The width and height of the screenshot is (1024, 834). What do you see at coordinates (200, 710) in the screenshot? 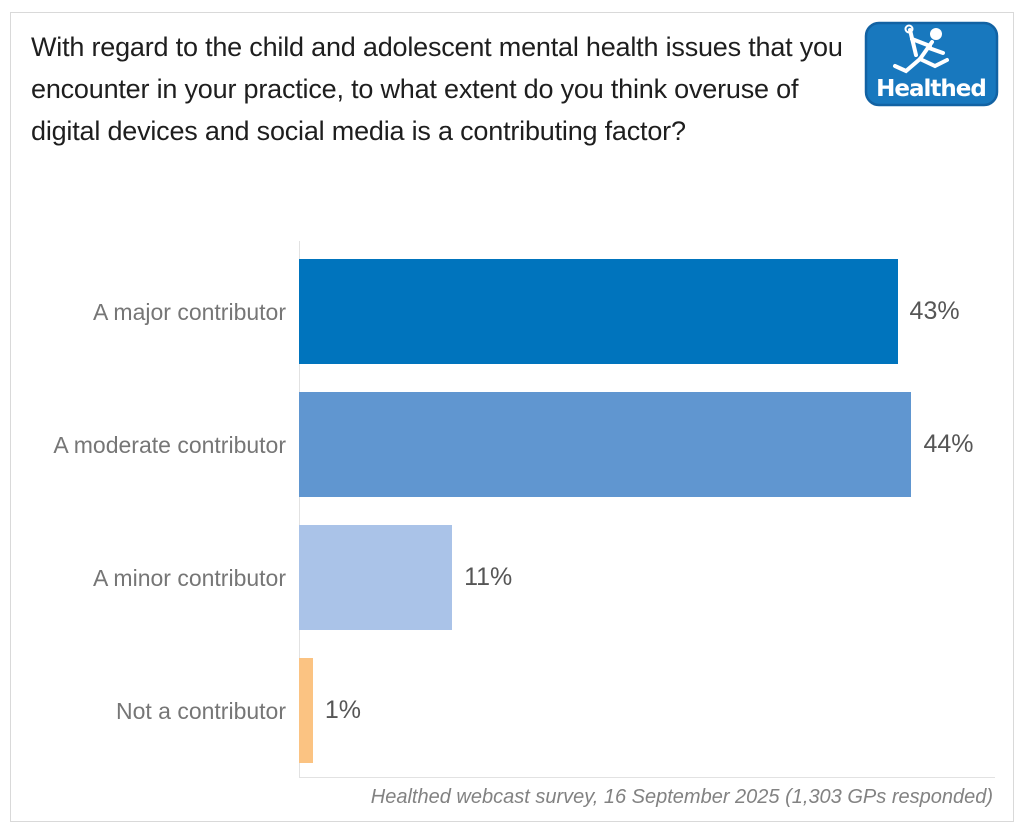
I see `category-label: Not a contributor` at bounding box center [200, 710].